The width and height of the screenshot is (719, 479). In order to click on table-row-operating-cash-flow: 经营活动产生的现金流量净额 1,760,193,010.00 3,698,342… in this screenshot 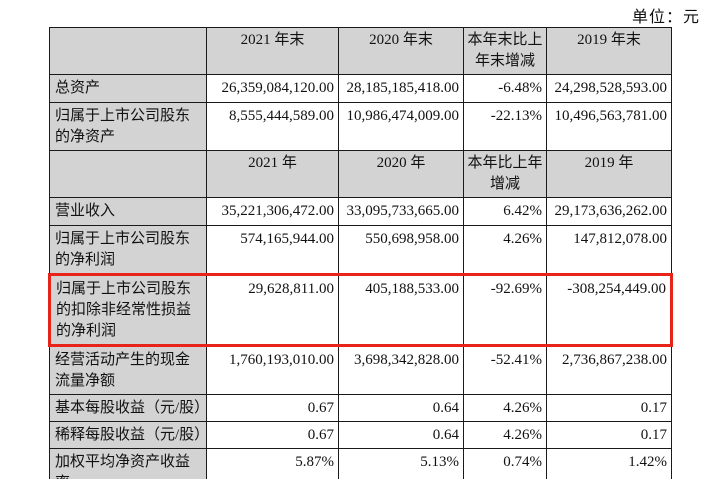, I will do `click(360, 370)`.